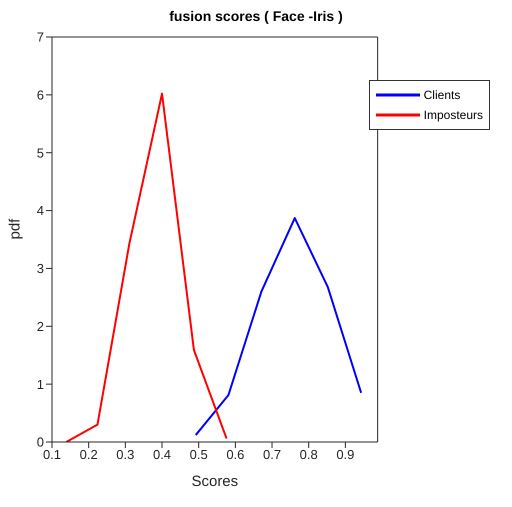 The image size is (512, 507). Describe the element at coordinates (345, 454) in the screenshot. I see `x-tick-label: 0.9` at that location.